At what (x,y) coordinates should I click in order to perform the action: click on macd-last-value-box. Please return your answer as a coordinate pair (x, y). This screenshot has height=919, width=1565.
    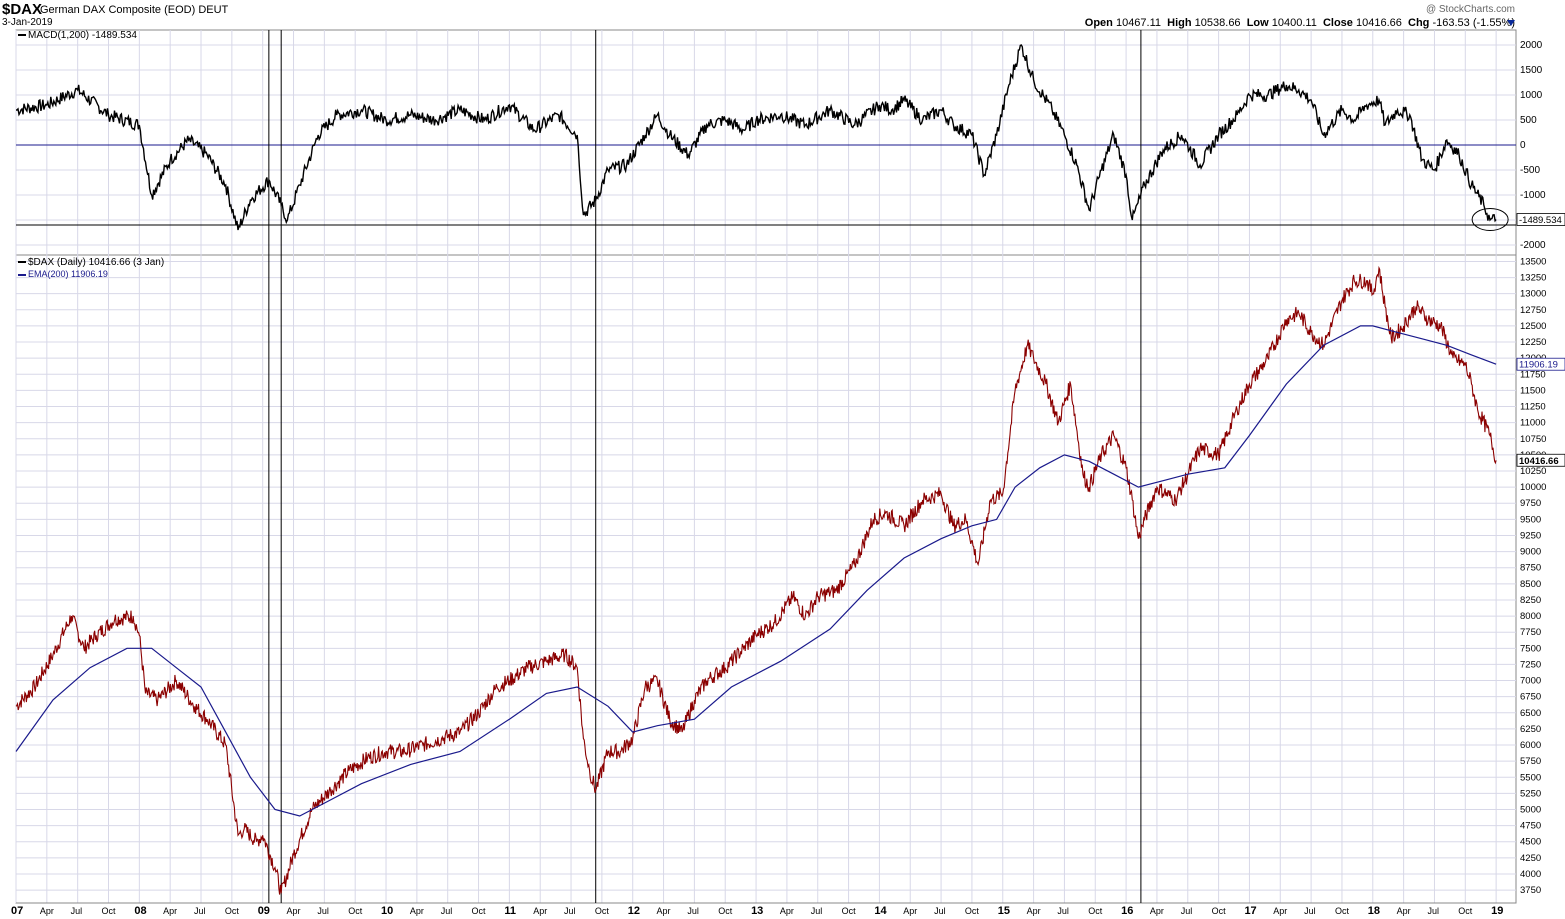
    Looking at the image, I should click on (1540, 219).